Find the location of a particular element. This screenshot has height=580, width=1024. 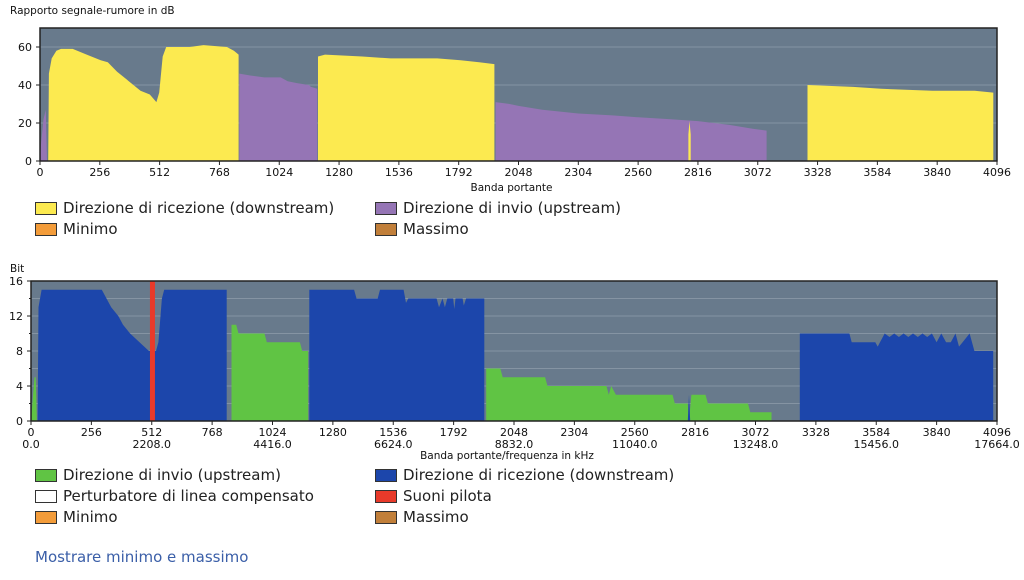

legend-item: Perturbatore di linea compensato is located at coordinates (174, 496).